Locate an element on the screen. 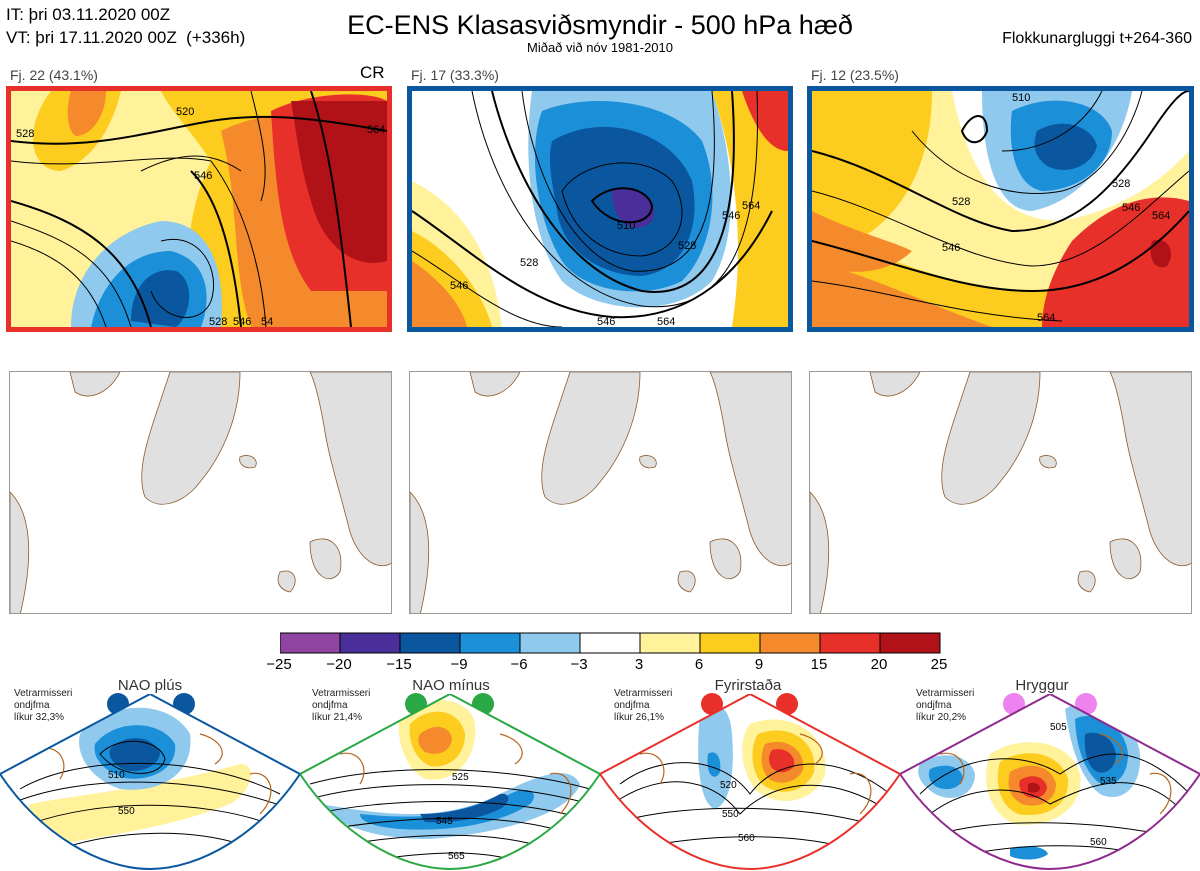 The image size is (1200, 871). colorbar-tick: −15 is located at coordinates (399, 664).